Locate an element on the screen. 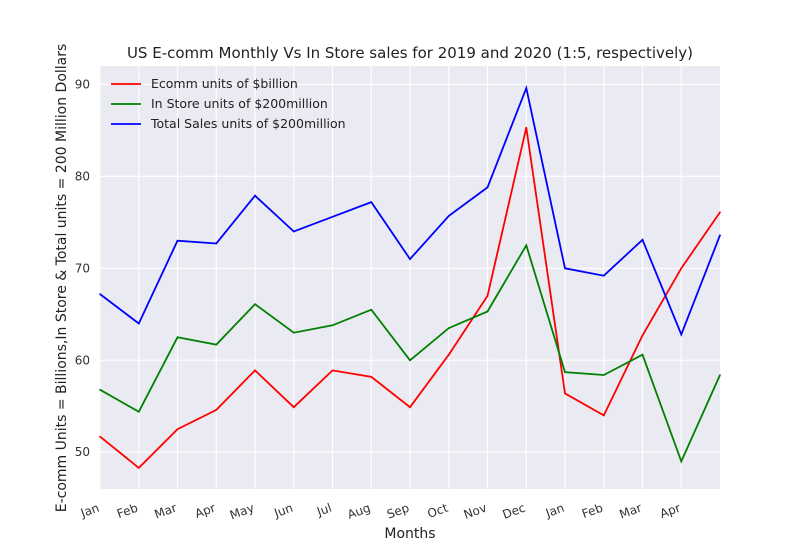 The height and width of the screenshot is (550, 800). x-tick-label: May is located at coordinates (242, 512).